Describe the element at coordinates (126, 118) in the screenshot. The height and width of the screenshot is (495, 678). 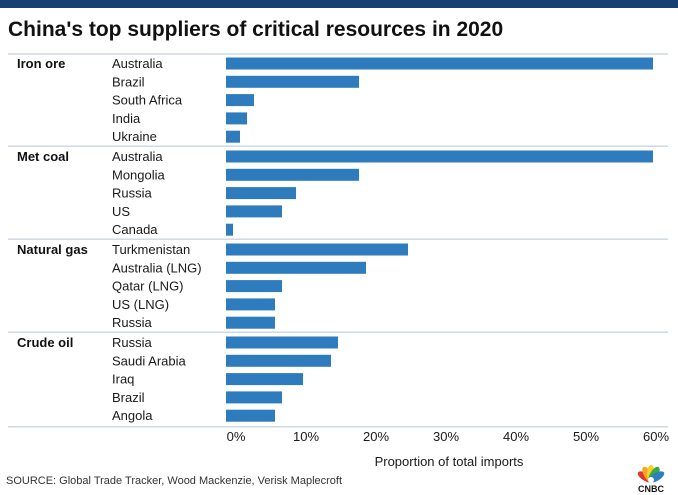
I see `country-label: India` at that location.